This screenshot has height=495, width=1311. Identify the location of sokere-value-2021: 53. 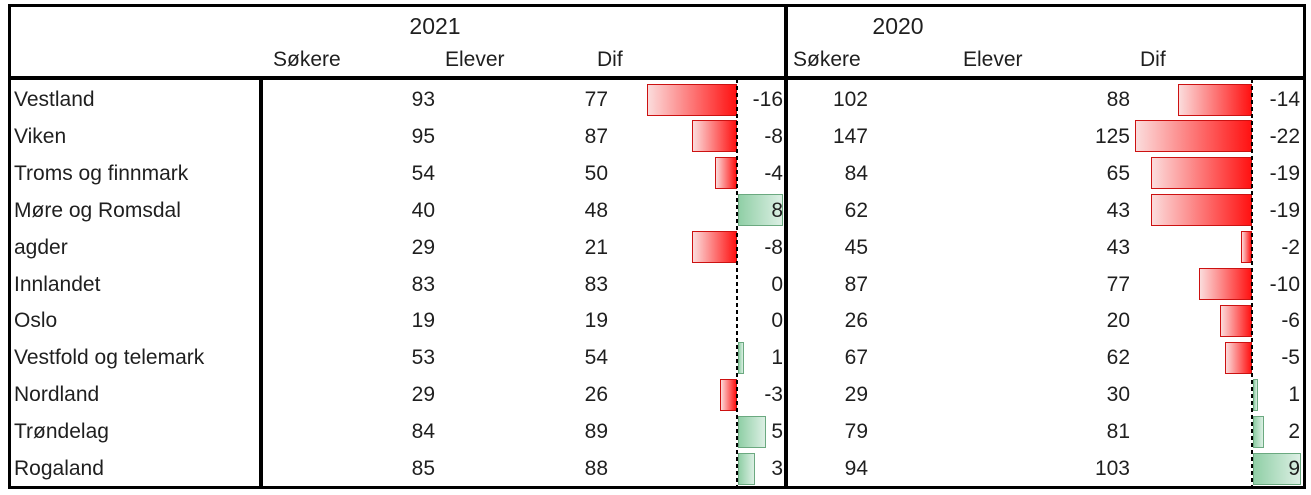
(423, 358).